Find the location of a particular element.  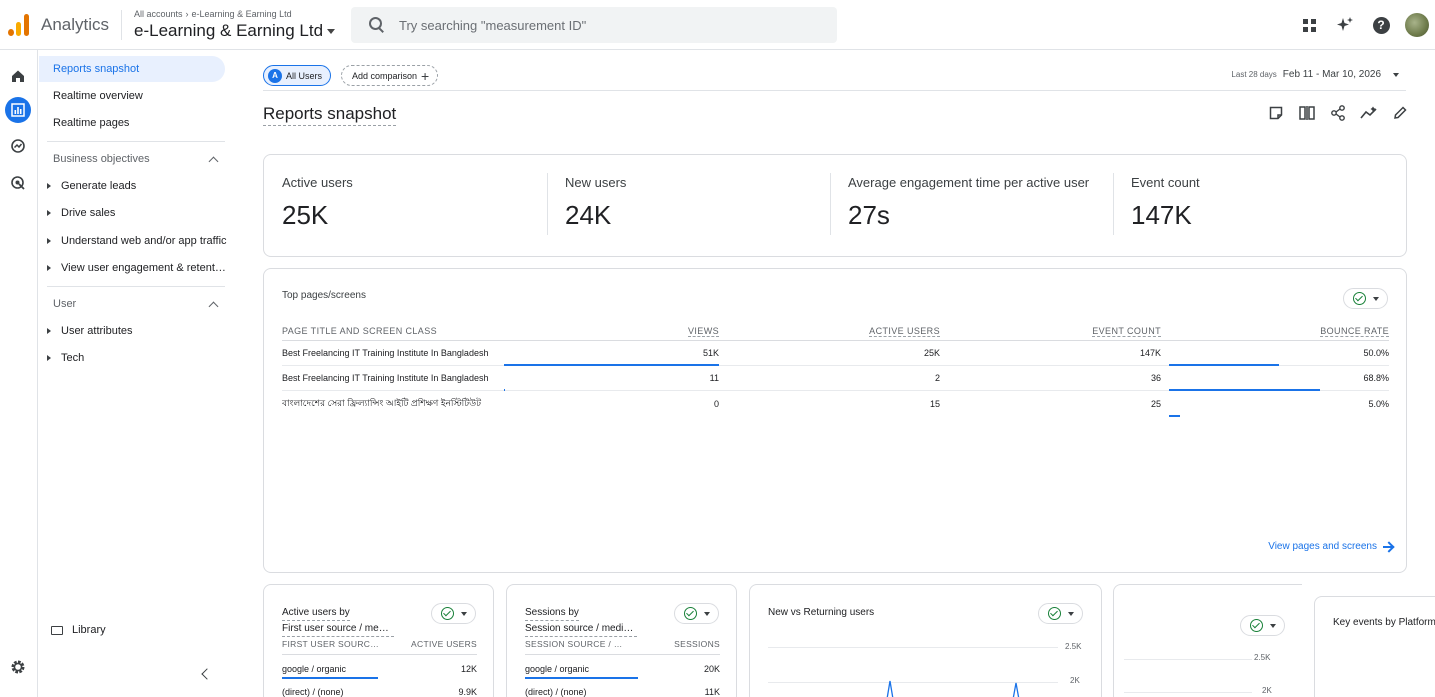

tree-item-user-engagement: View user engagement & retention is located at coordinates (137, 268).